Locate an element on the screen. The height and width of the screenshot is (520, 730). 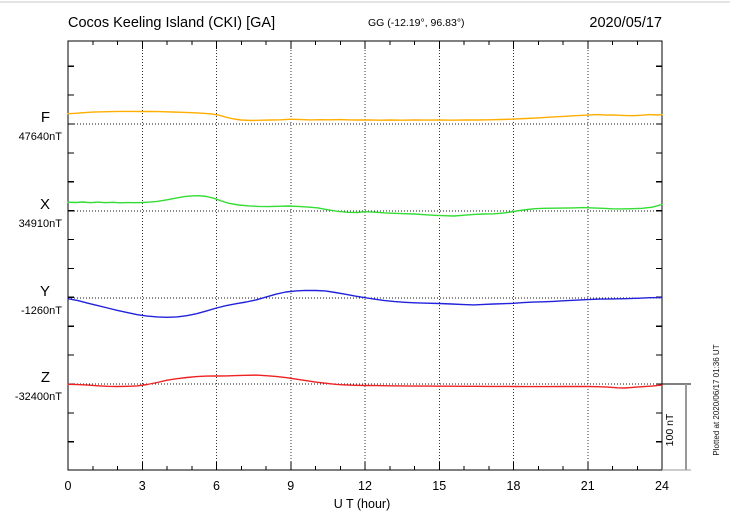
page-title: Cocos Keeling Island (CKI) [GA] is located at coordinates (171, 23).